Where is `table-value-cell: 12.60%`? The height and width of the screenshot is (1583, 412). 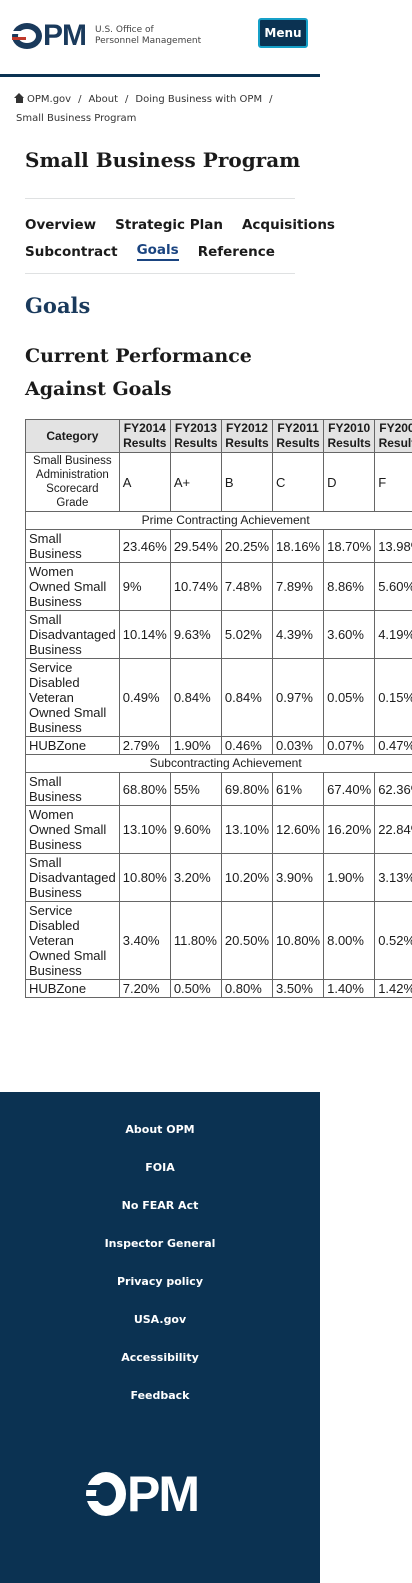 table-value-cell: 12.60% is located at coordinates (298, 829).